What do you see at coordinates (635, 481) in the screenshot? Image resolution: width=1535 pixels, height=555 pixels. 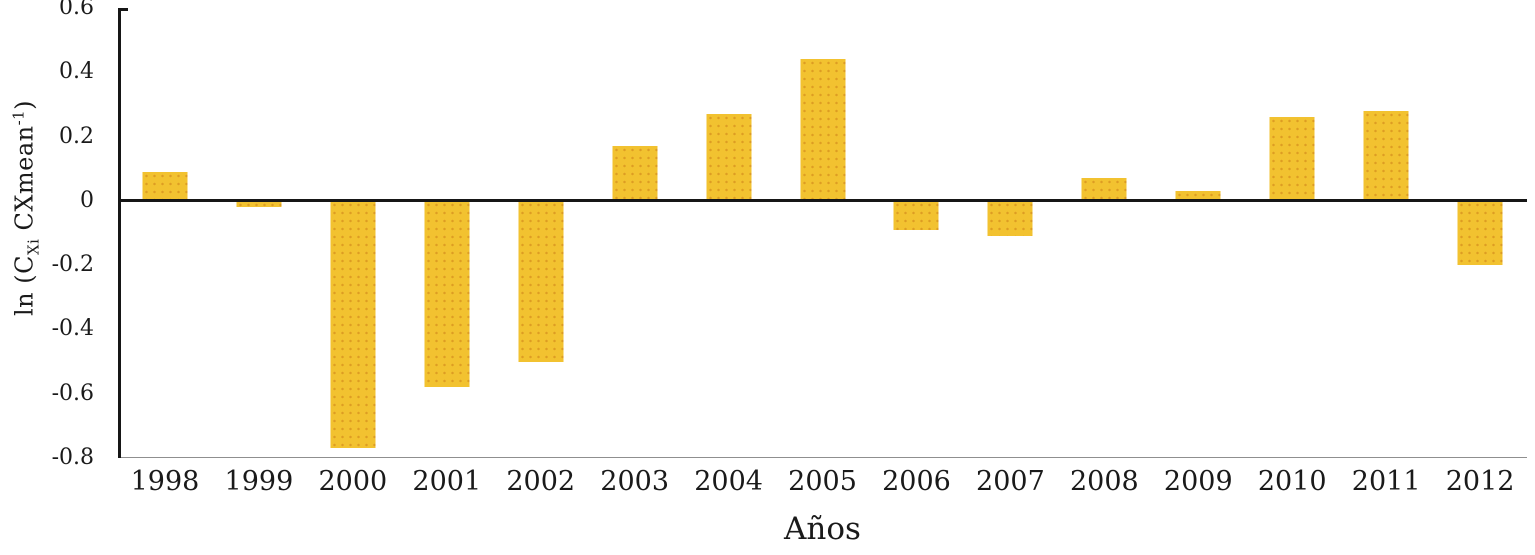 I see `x-tick-label-2003: 2003` at bounding box center [635, 481].